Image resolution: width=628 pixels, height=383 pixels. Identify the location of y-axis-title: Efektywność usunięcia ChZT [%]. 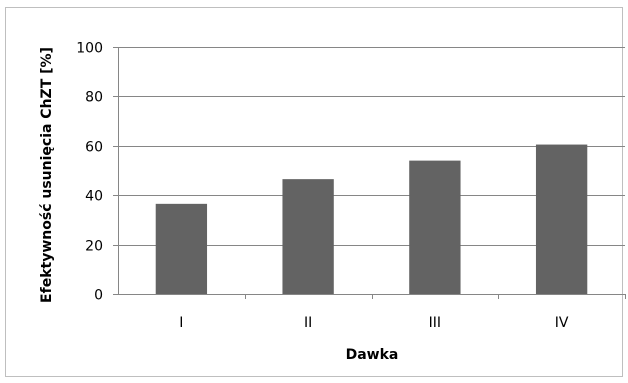
(47, 175).